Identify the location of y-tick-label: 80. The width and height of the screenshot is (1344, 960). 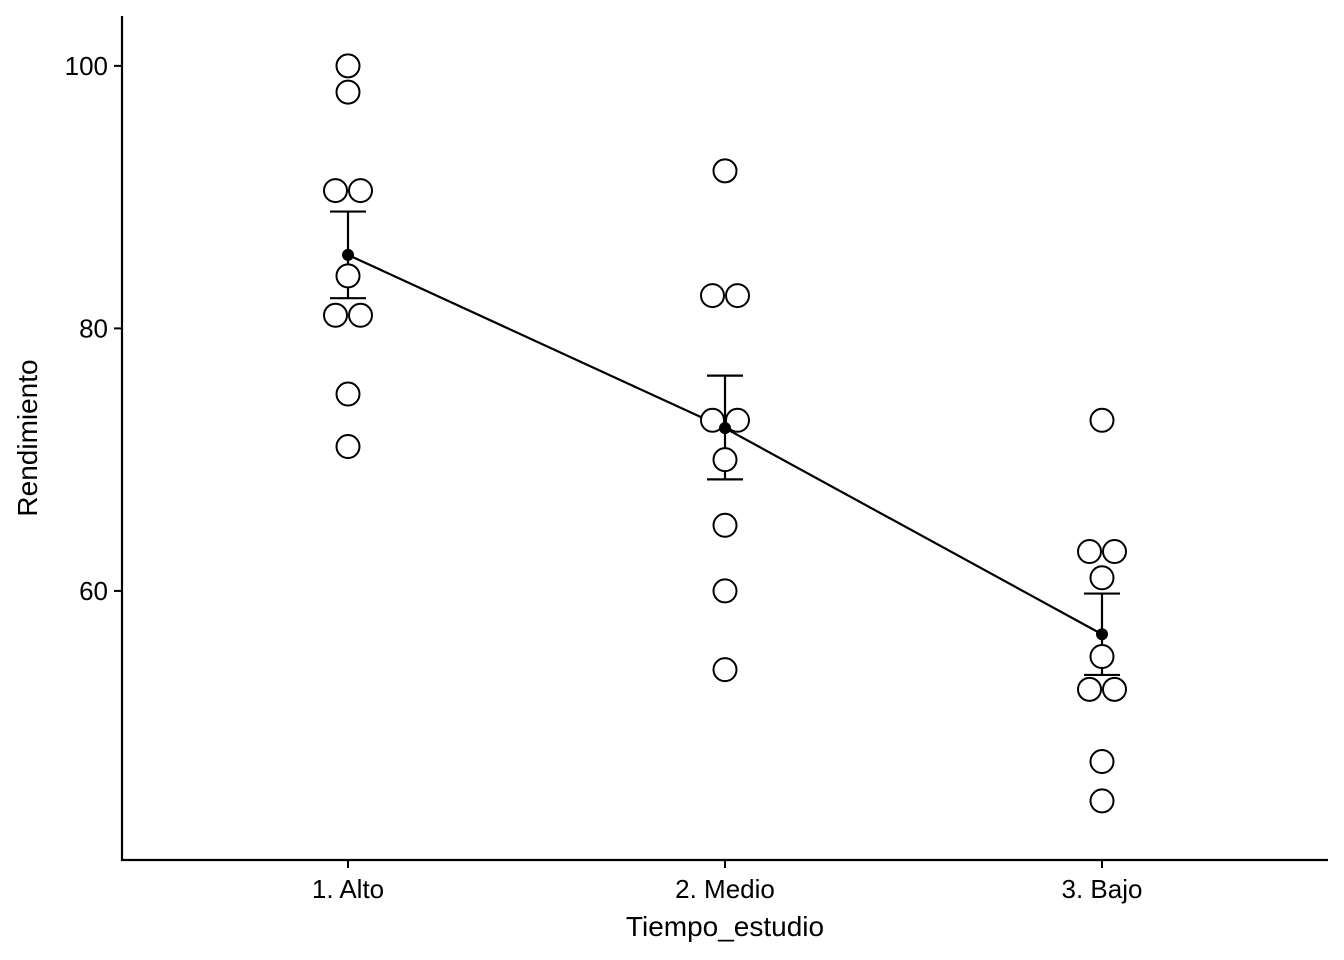
(93, 328).